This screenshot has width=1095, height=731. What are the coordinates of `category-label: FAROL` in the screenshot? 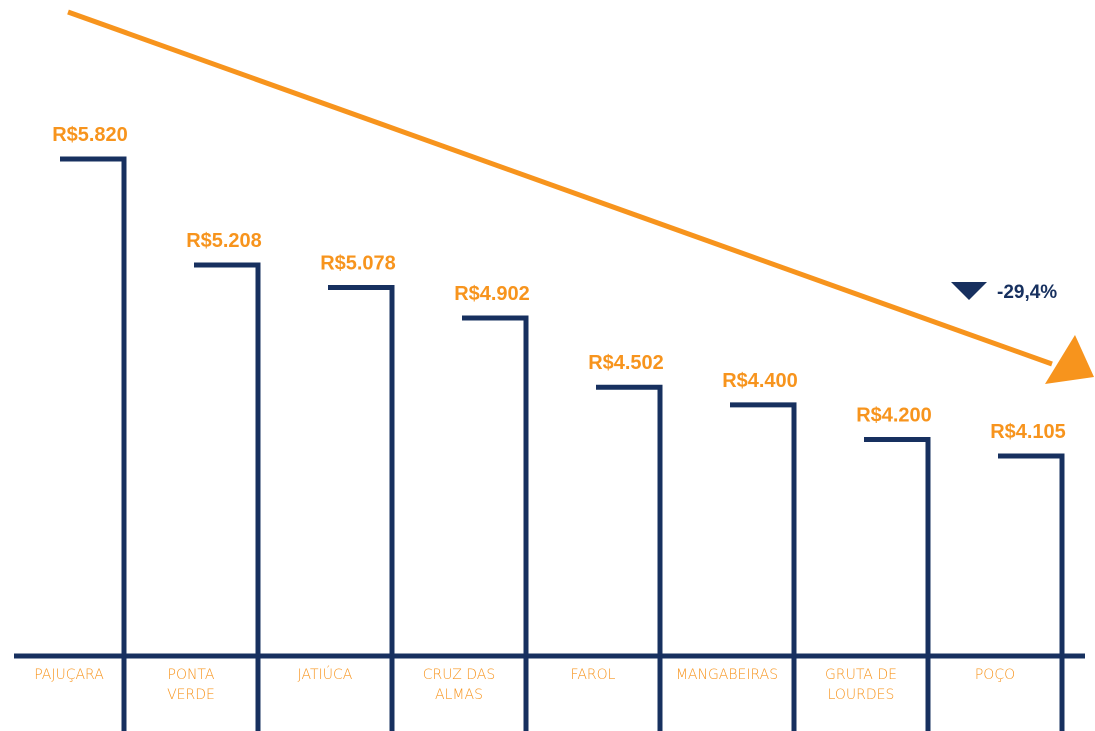 It's located at (593, 675).